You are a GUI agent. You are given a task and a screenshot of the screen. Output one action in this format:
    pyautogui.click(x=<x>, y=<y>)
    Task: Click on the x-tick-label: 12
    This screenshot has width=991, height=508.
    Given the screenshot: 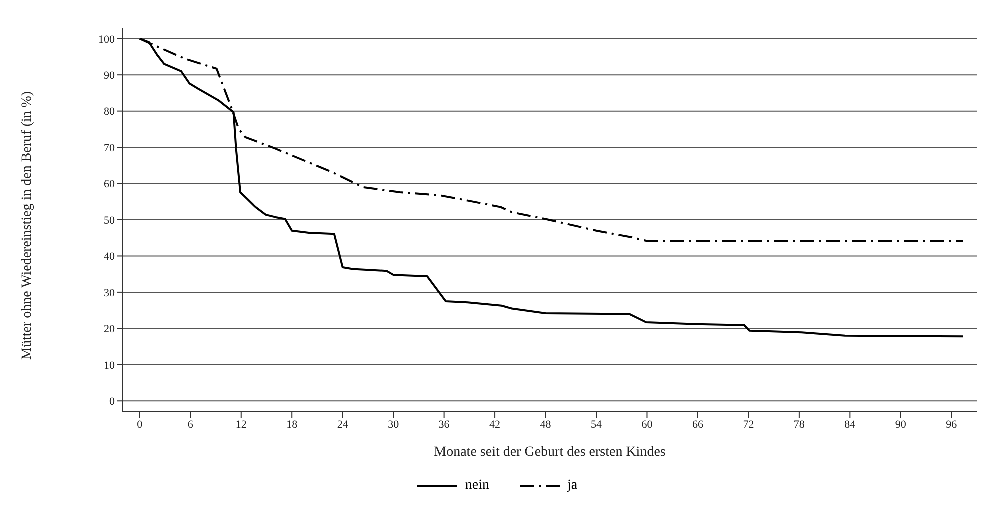 What is the action you would take?
    pyautogui.click(x=241, y=424)
    